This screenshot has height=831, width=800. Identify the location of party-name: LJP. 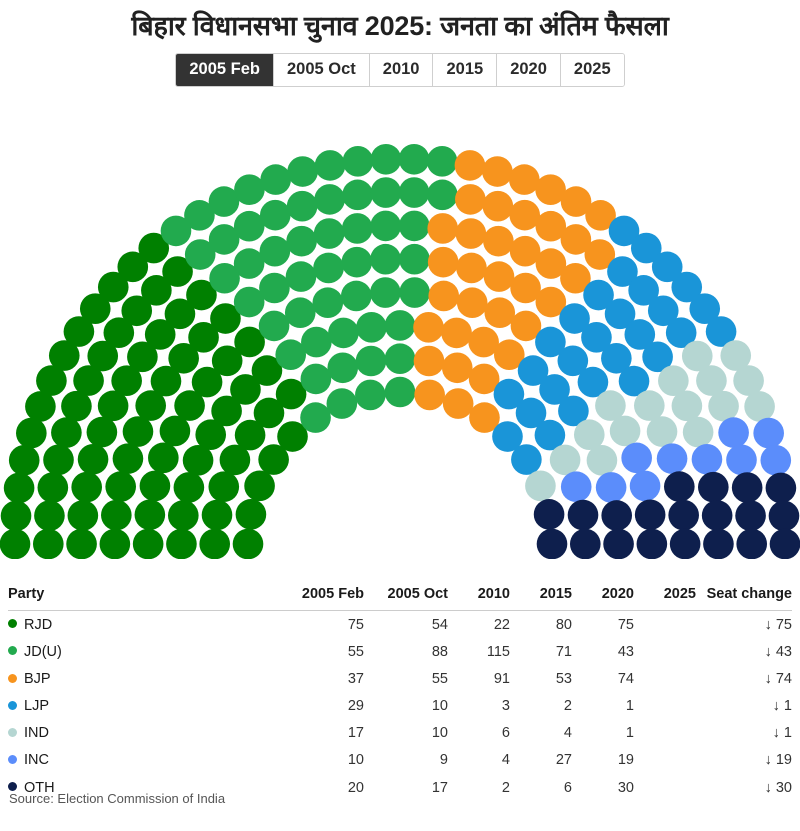
(36, 706).